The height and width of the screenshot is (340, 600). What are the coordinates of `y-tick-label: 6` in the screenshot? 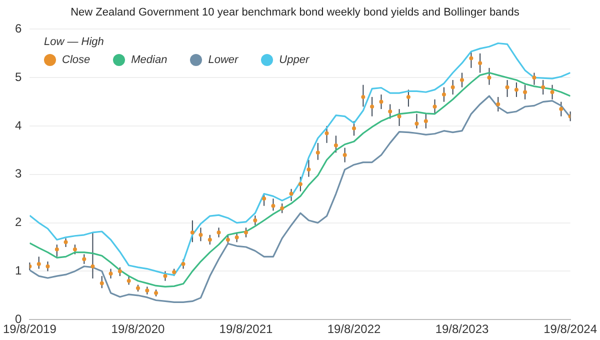 It's located at (18, 29).